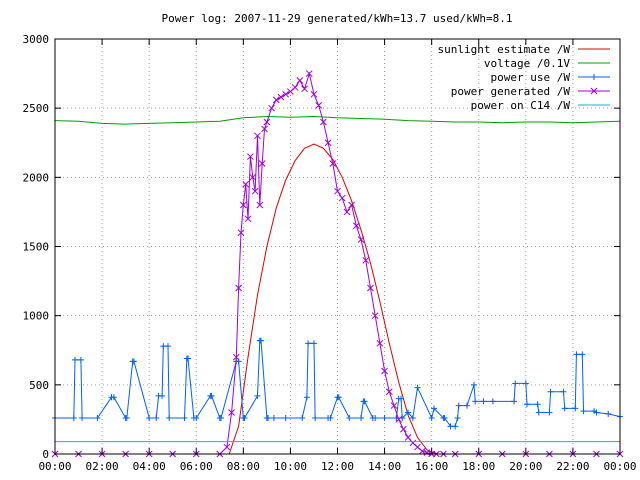  Describe the element at coordinates (527, 63) in the screenshot. I see `legend-label: voltage /0.1V` at that location.